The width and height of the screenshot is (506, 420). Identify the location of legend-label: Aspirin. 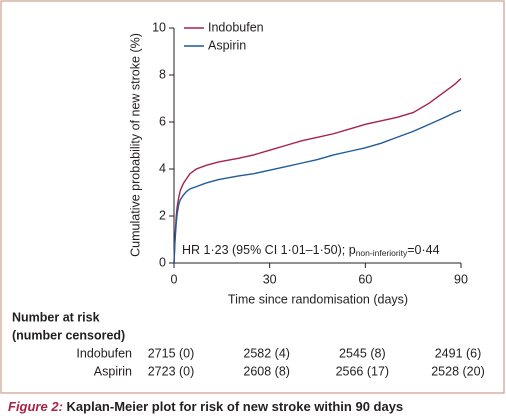
(227, 45).